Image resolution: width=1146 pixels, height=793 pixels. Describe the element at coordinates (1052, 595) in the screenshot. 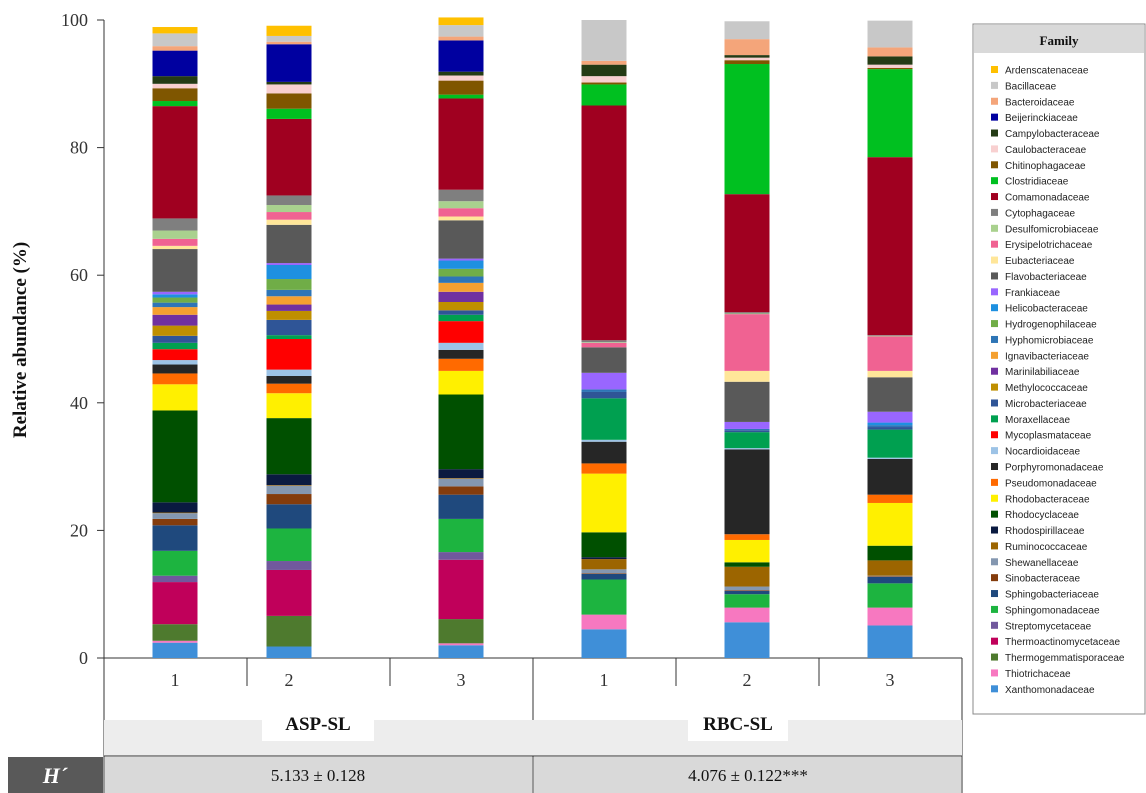

I see `legend-label-sphingobacteriaceae: Sphingobacteriaceae` at that location.